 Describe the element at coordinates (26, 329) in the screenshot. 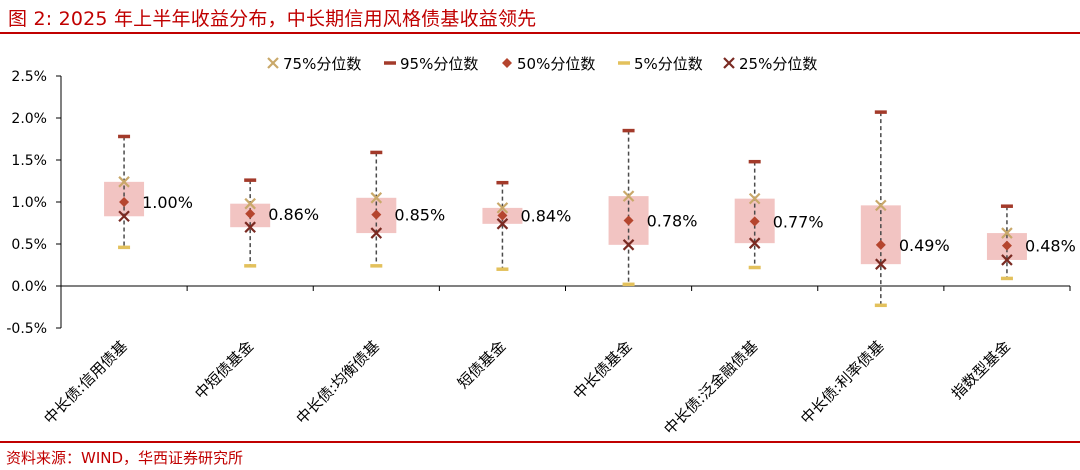

I see `y-tick-label: -0.5%` at that location.